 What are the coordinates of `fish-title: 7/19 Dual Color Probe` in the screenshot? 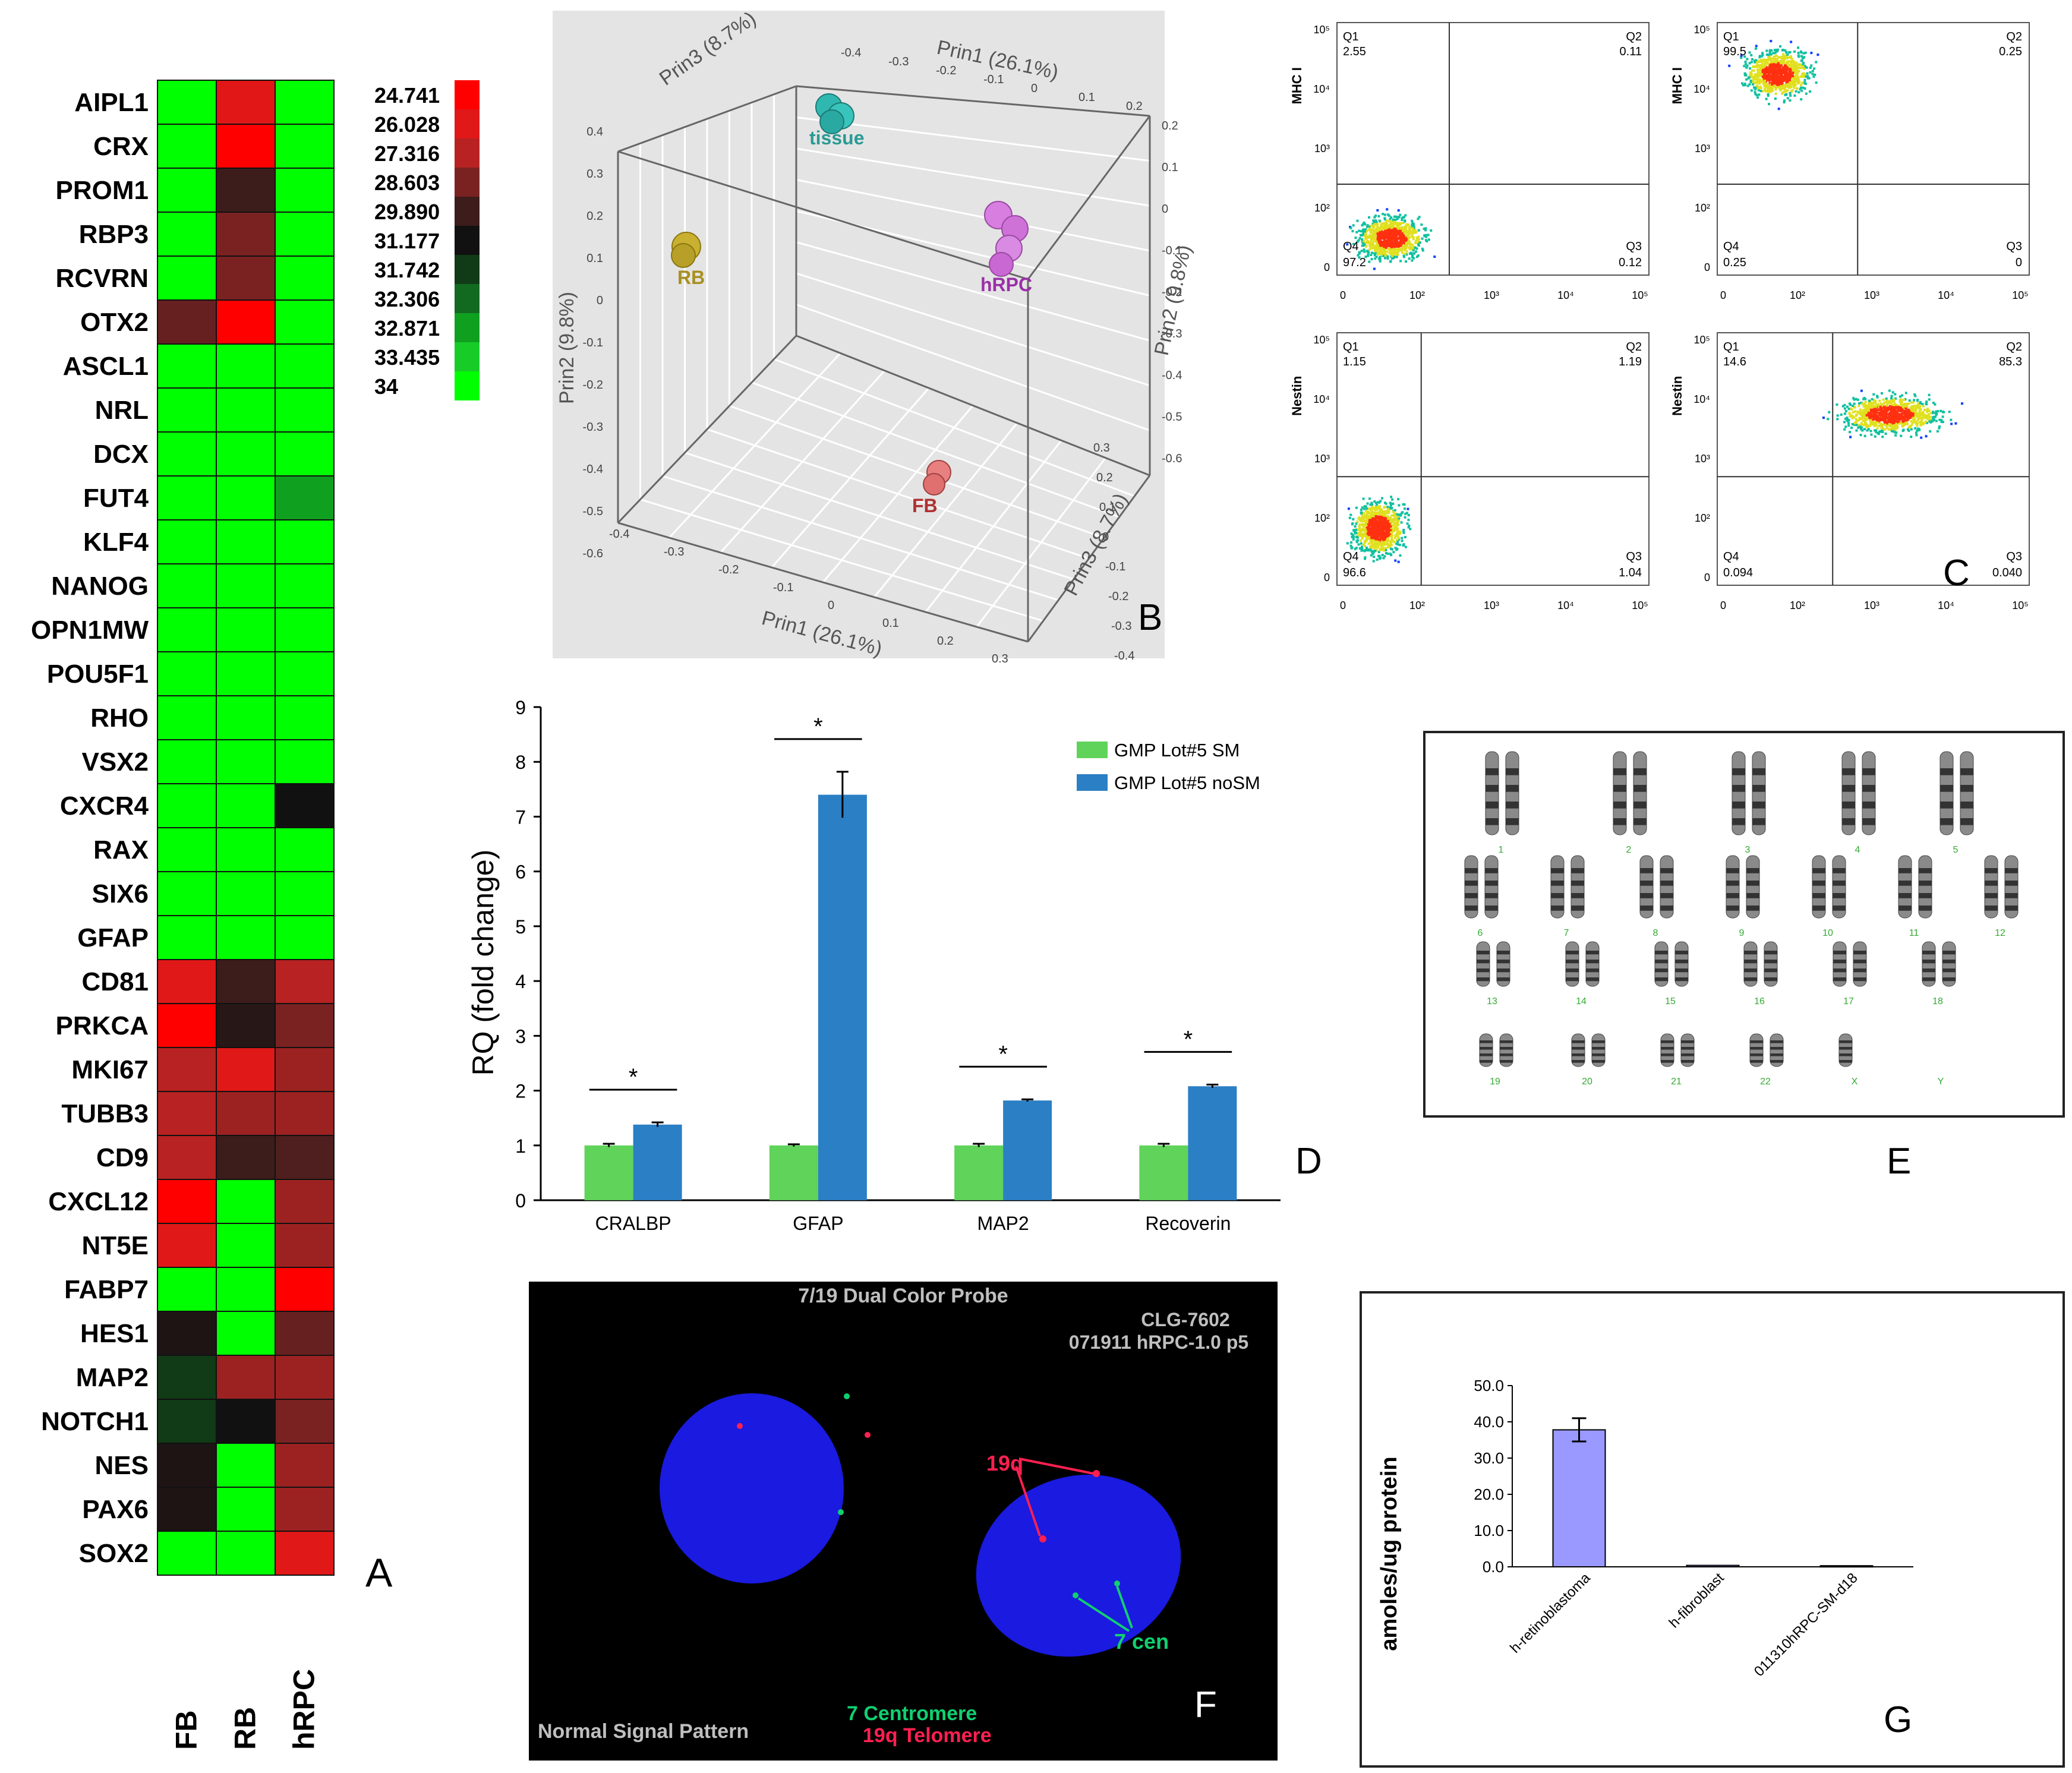 It's located at (903, 1296).